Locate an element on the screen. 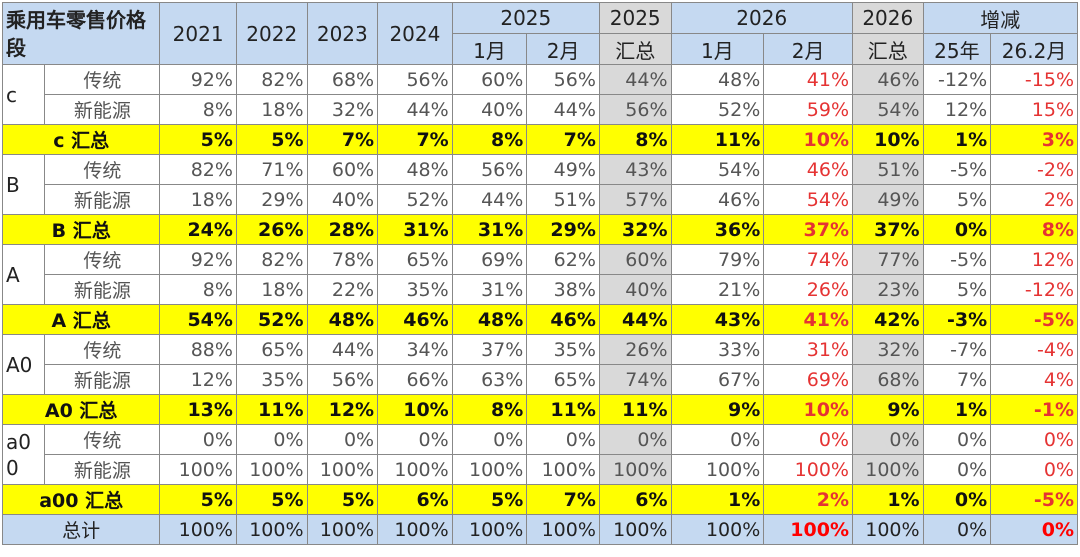 The height and width of the screenshot is (557, 1080). header-year: 2023 is located at coordinates (342, 33).